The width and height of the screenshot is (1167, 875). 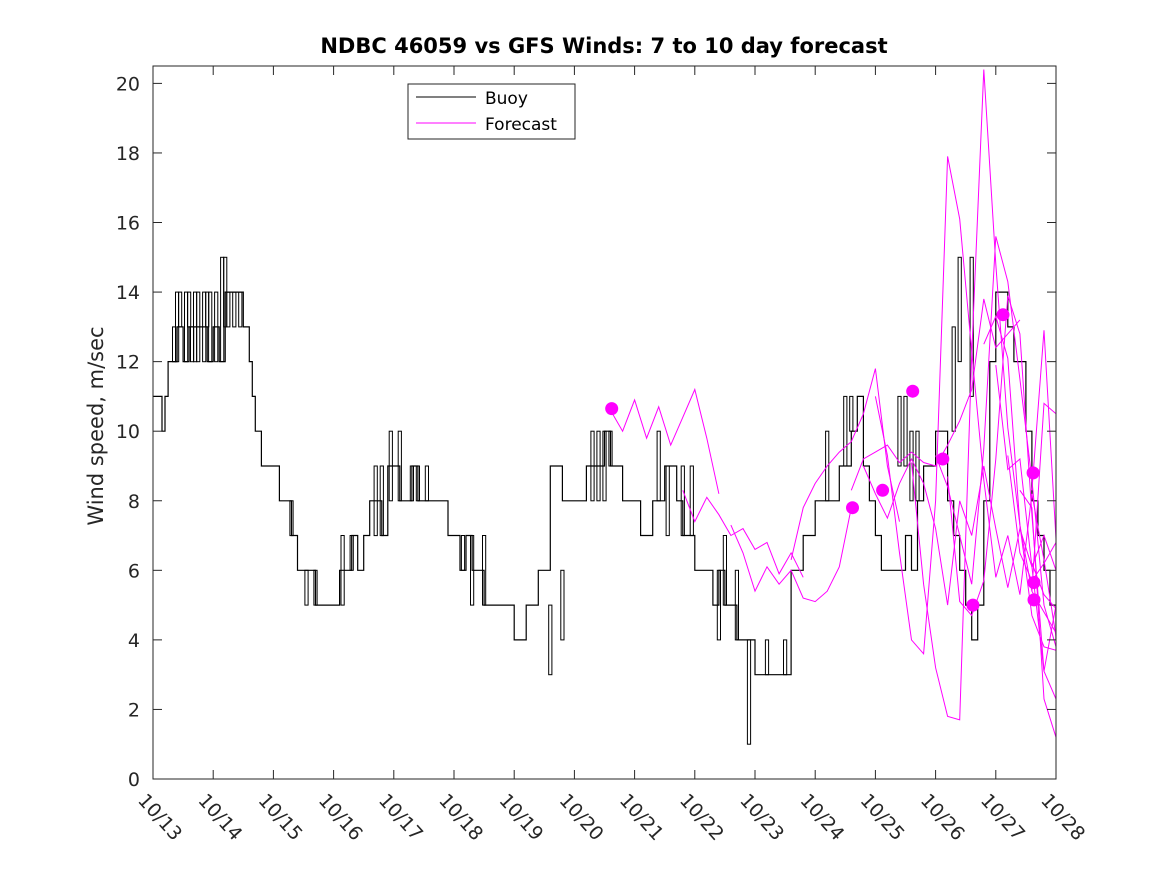 What do you see at coordinates (128, 363) in the screenshot?
I see `y-tick-label: 12` at bounding box center [128, 363].